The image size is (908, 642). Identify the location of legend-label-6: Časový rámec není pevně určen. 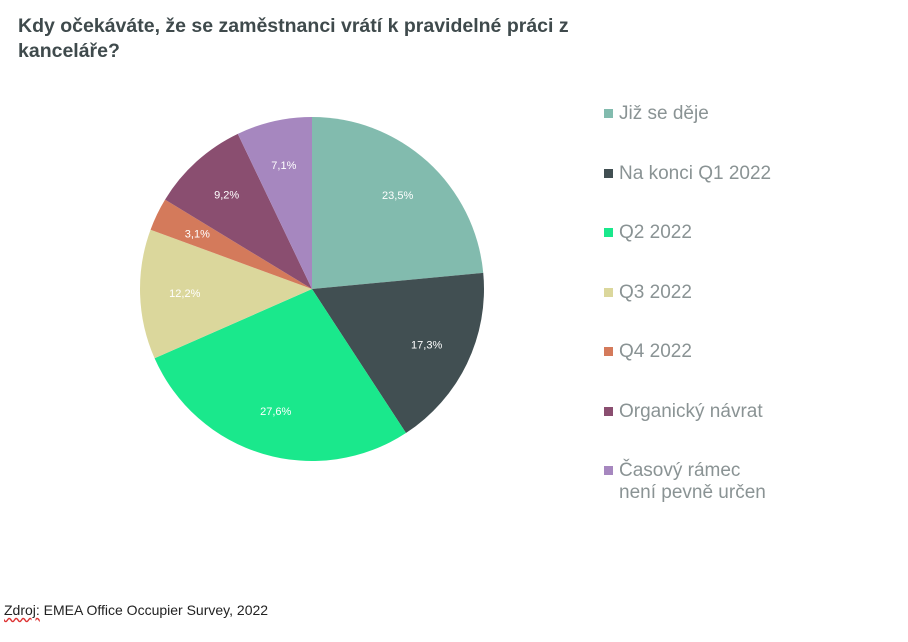
(692, 481).